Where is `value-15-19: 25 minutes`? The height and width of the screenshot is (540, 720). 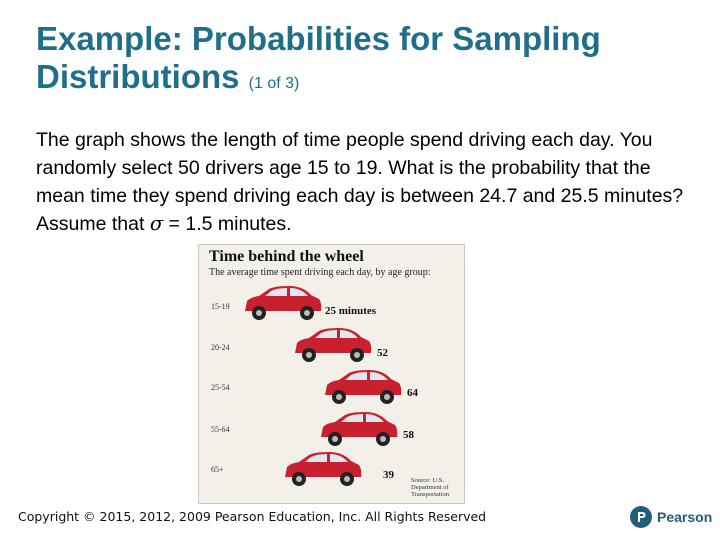 value-15-19: 25 minutes is located at coordinates (351, 311).